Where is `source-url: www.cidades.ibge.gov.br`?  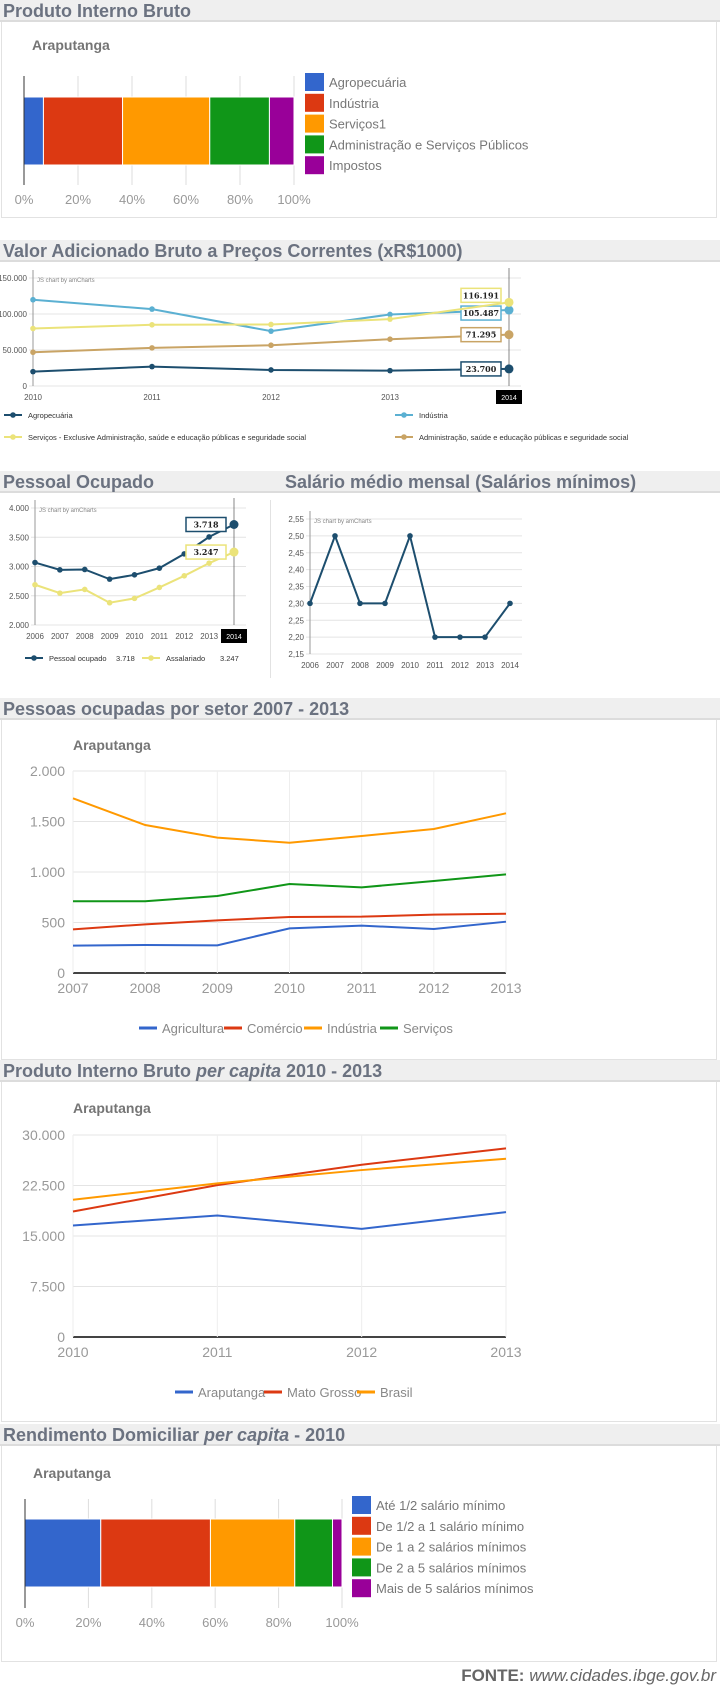 source-url: www.cidades.ibge.gov.br is located at coordinates (622, 1675).